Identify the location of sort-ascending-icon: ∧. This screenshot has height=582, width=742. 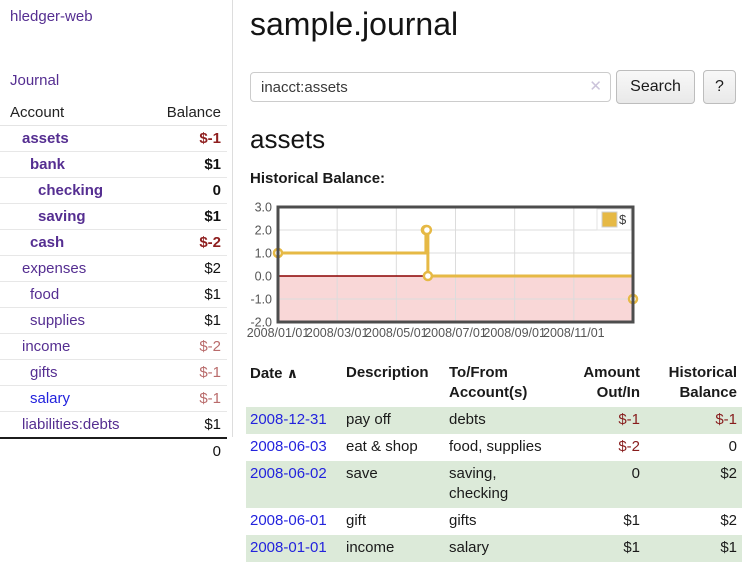
(292, 373).